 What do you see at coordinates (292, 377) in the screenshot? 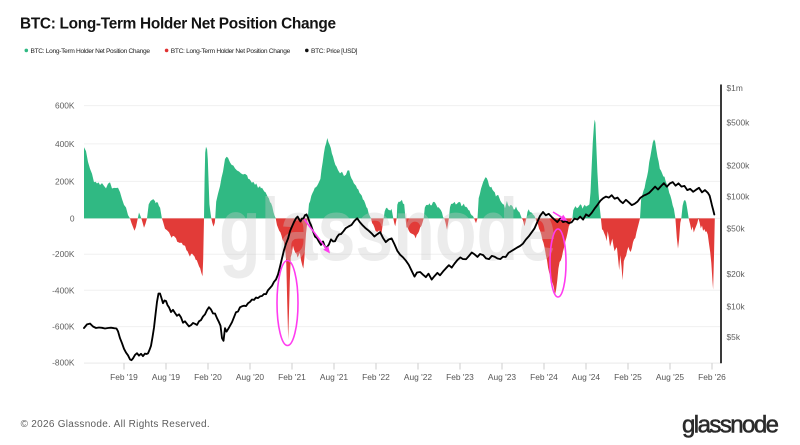
I see `svg-text: Feb '21` at bounding box center [292, 377].